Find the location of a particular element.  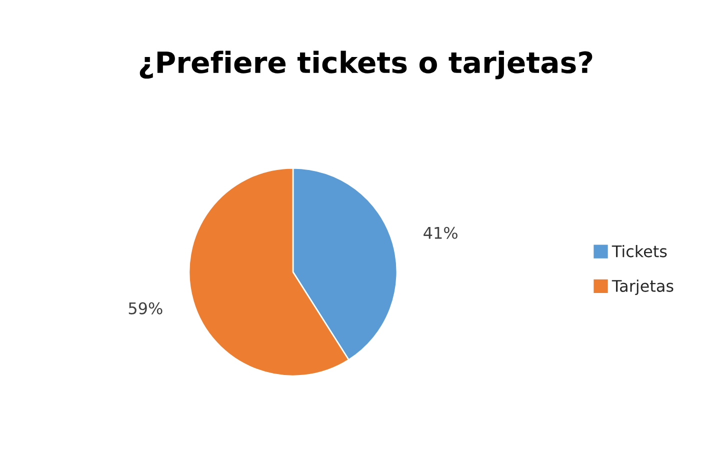

data-label: 41% is located at coordinates (441, 232).